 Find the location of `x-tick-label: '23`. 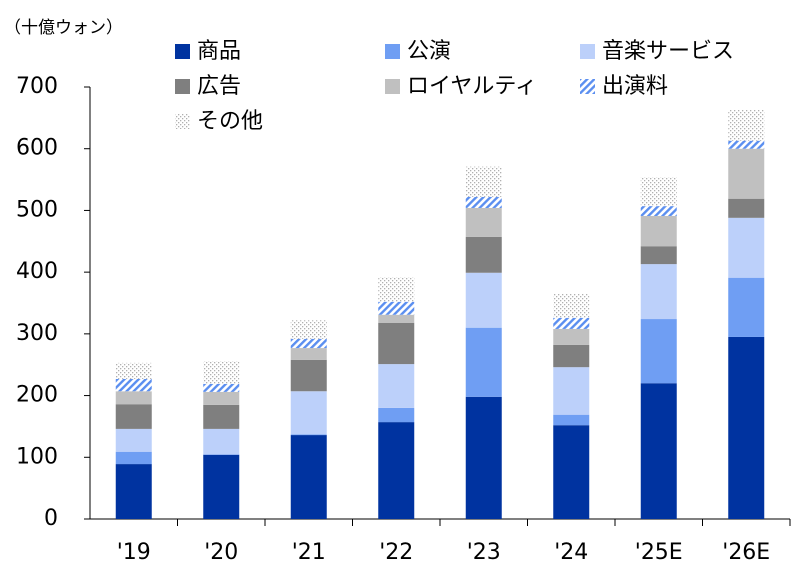

x-tick-label: '23 is located at coordinates (484, 552).